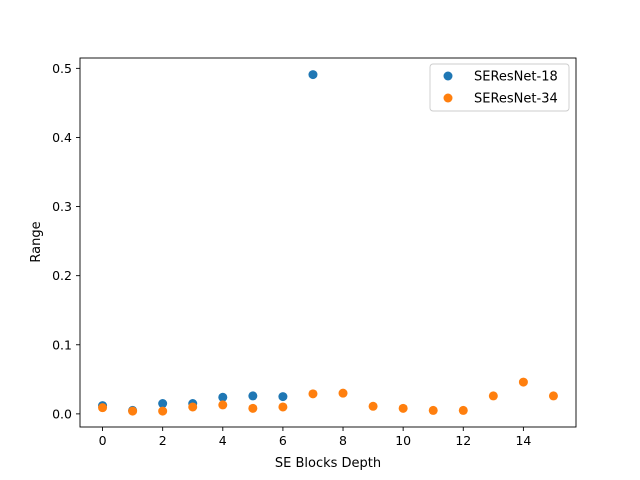 The width and height of the screenshot is (640, 480). What do you see at coordinates (315, 437) in the screenshot?
I see `x-axis-ticks: 0 2 4 6 8 10 12 14` at bounding box center [315, 437].